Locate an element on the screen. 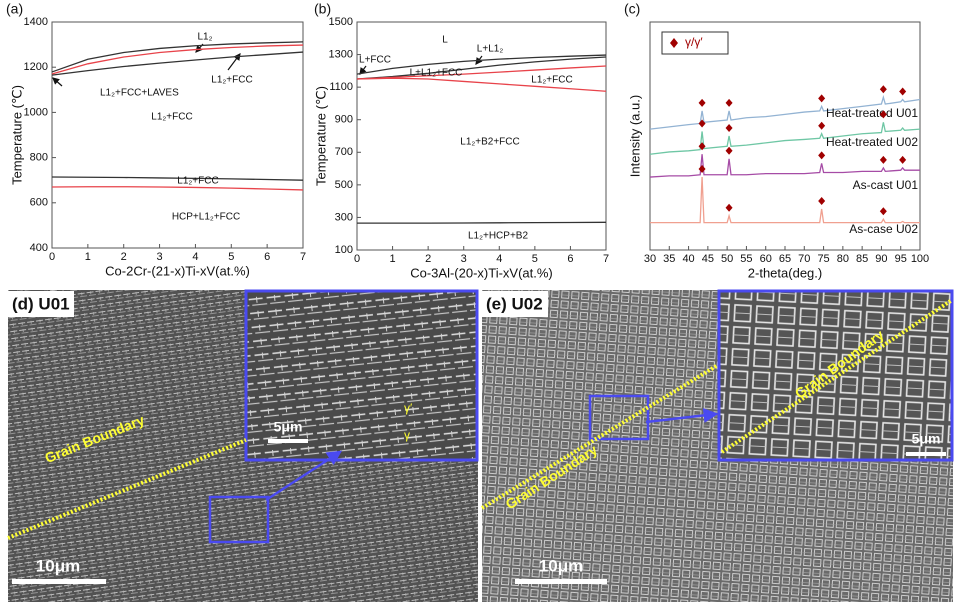  x-tick-label: 80 is located at coordinates (843, 259).